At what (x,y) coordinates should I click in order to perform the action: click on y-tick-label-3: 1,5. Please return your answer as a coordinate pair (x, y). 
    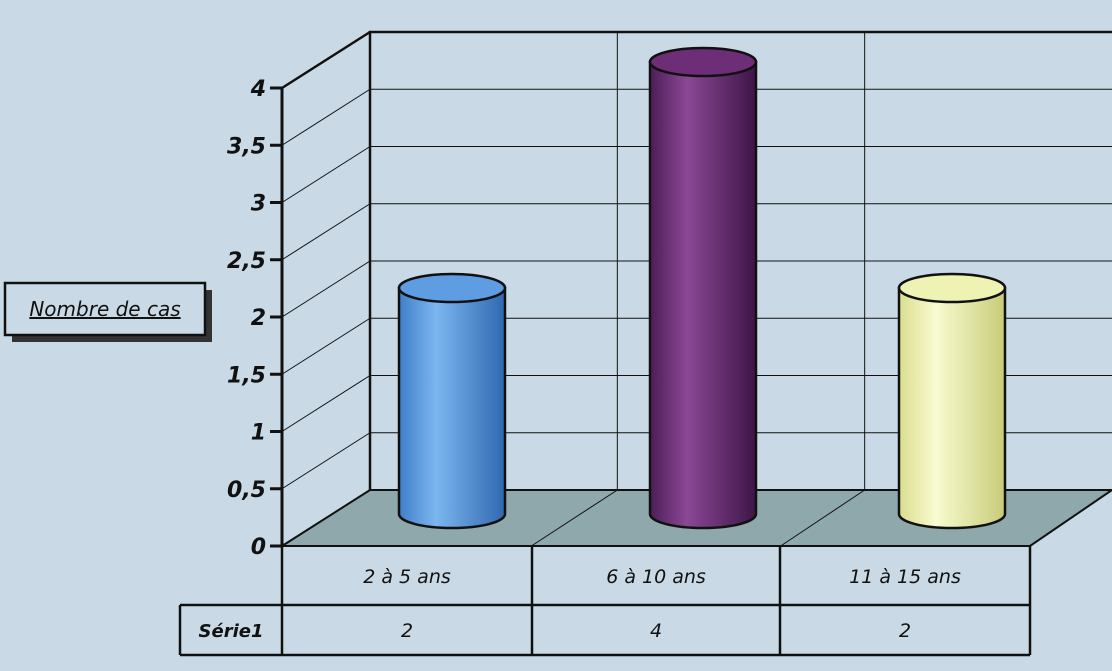
    Looking at the image, I should click on (246, 375).